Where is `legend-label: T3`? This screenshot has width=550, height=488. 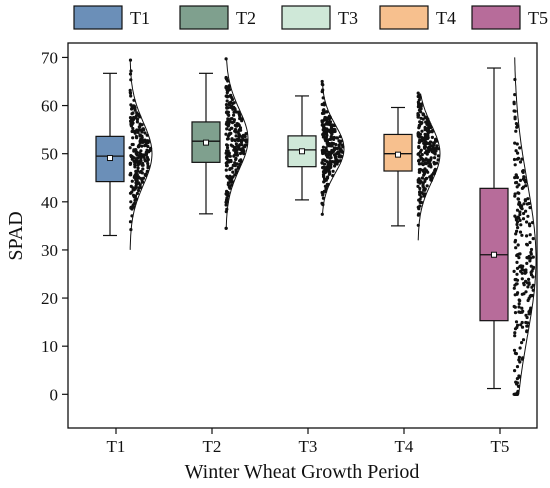
legend-label: T3 is located at coordinates (348, 18).